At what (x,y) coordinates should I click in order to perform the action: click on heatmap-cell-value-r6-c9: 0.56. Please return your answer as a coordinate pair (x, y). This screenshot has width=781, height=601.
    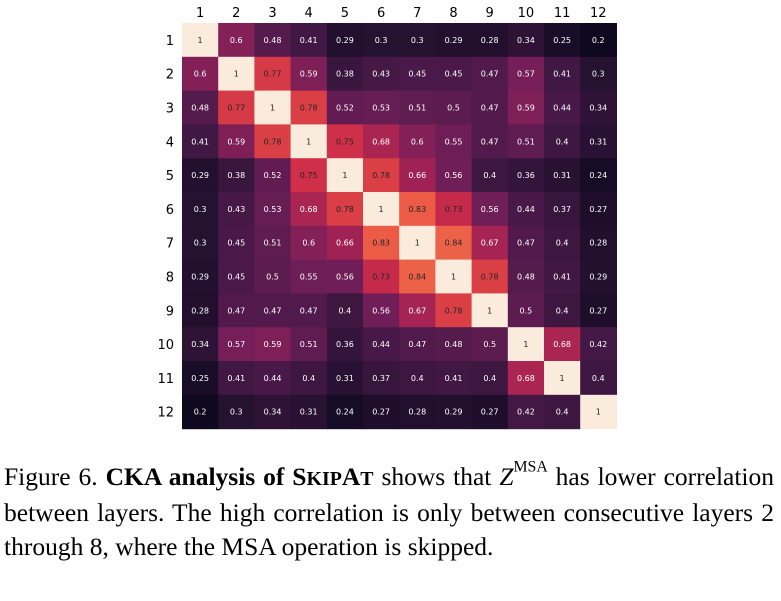
    Looking at the image, I should click on (490, 209).